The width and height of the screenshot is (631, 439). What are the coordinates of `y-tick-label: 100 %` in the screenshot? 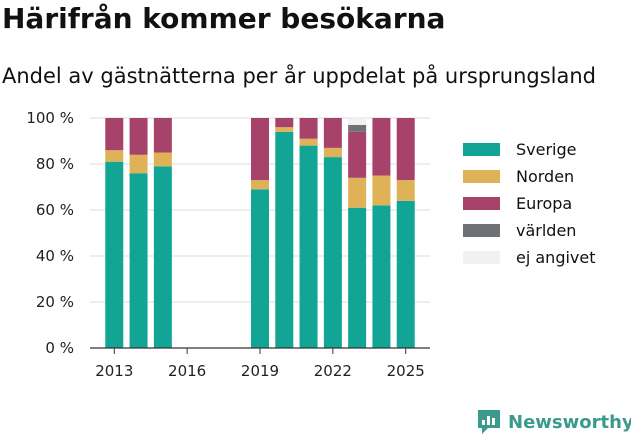 It's located at (50, 118).